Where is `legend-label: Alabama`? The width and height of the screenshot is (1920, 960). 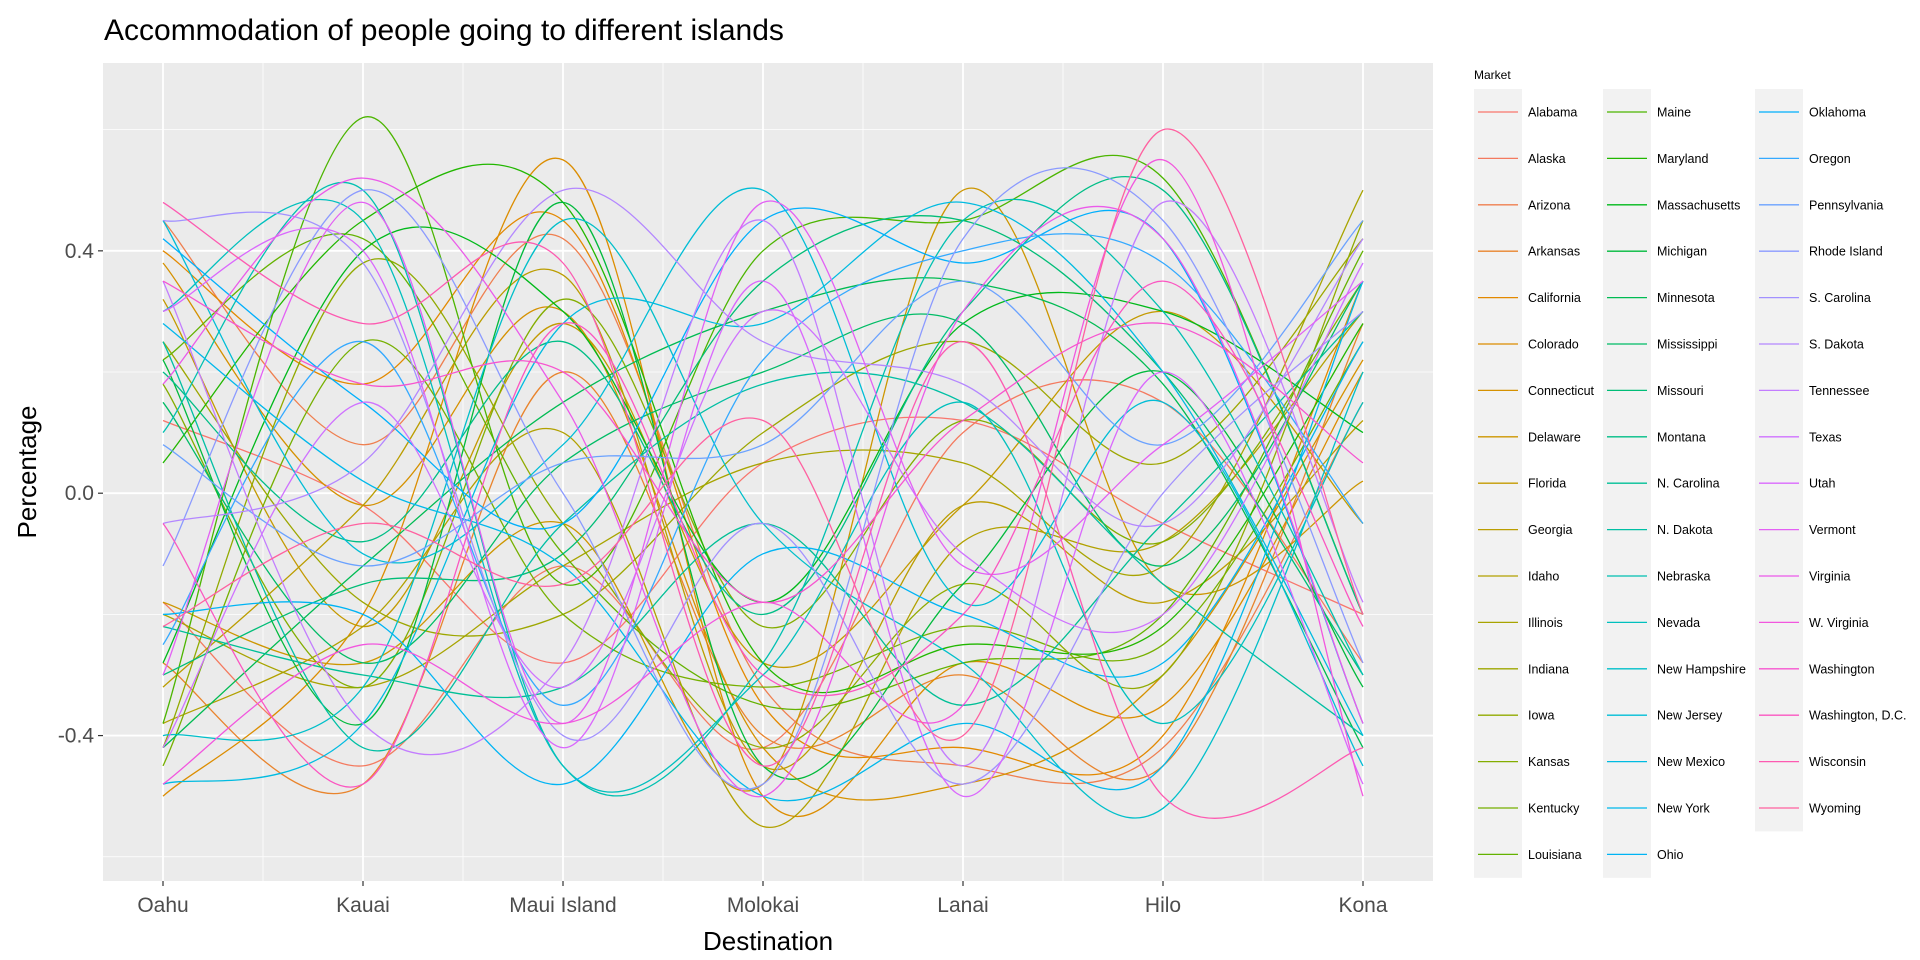 legend-label: Alabama is located at coordinates (1552, 113).